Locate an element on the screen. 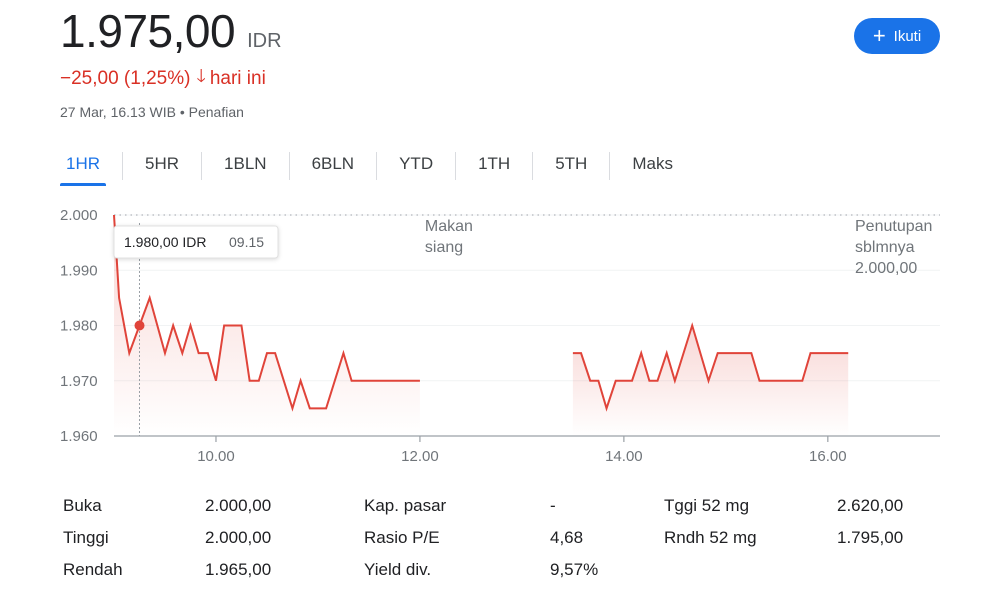 This screenshot has width=1002, height=610. y-tick-label: 1.960 is located at coordinates (79, 436).